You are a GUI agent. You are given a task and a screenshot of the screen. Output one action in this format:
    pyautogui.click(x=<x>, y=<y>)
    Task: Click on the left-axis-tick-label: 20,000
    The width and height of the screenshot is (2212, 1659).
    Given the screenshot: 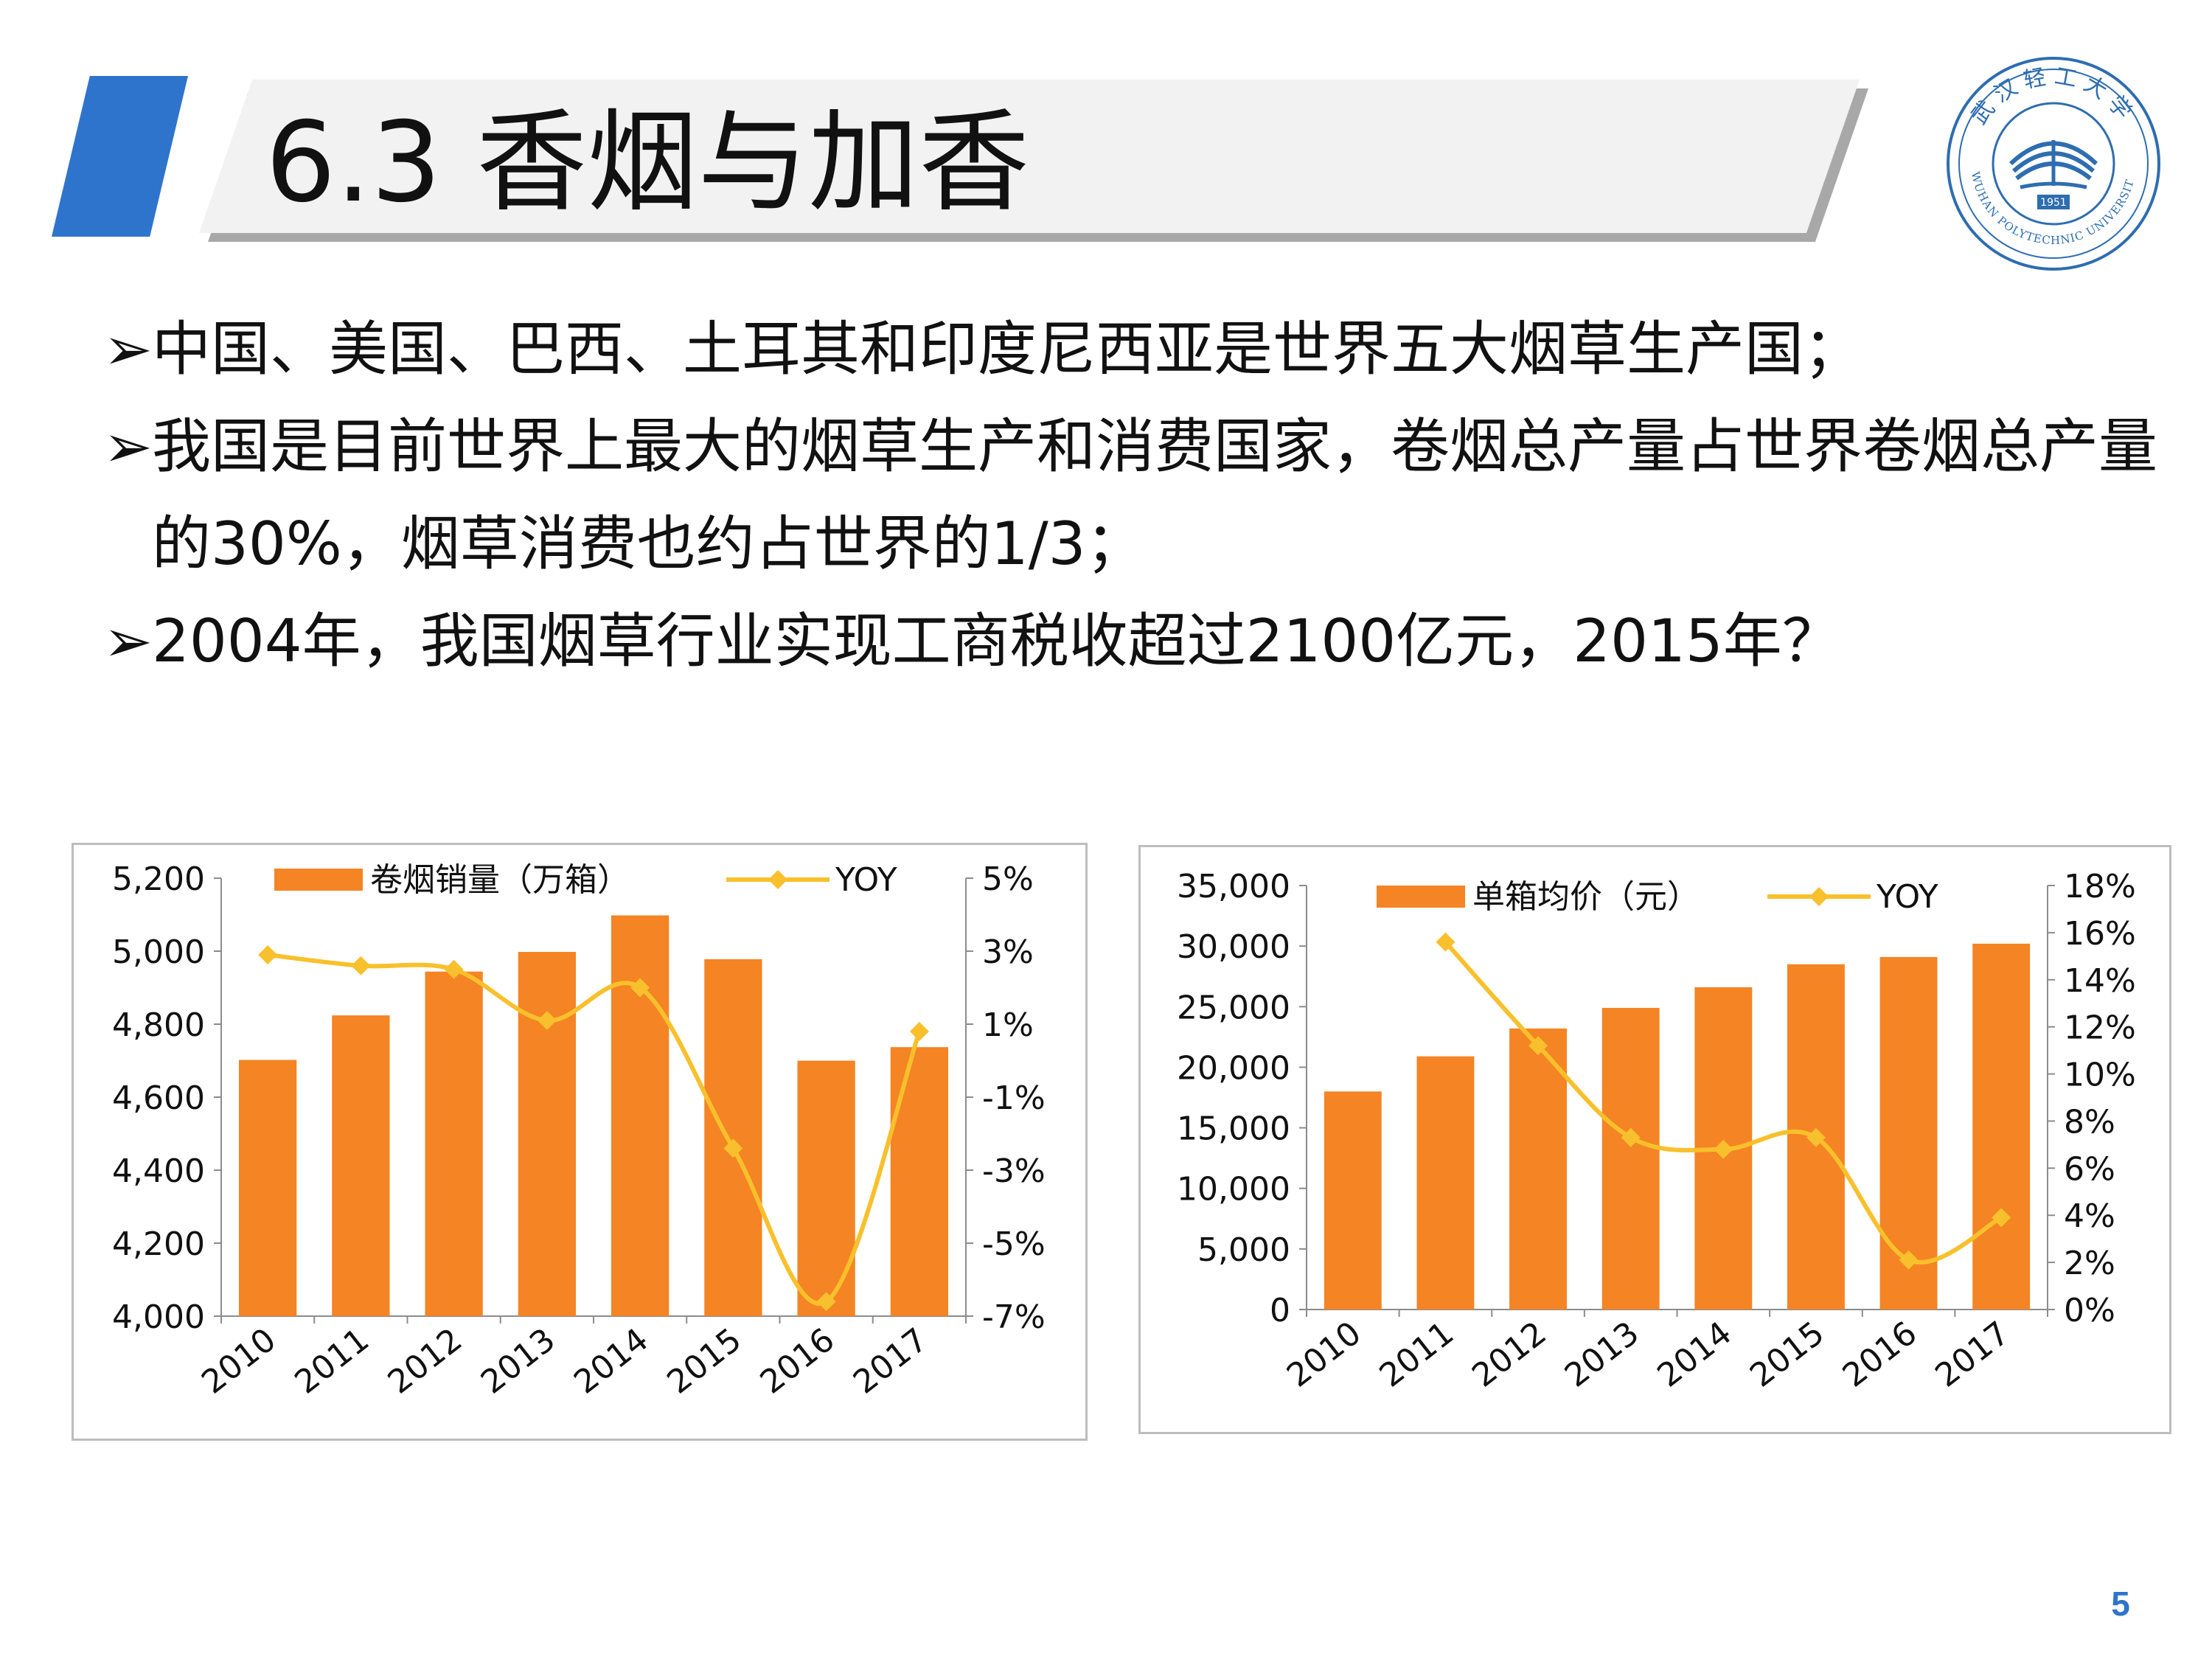 What is the action you would take?
    pyautogui.click(x=1233, y=1068)
    